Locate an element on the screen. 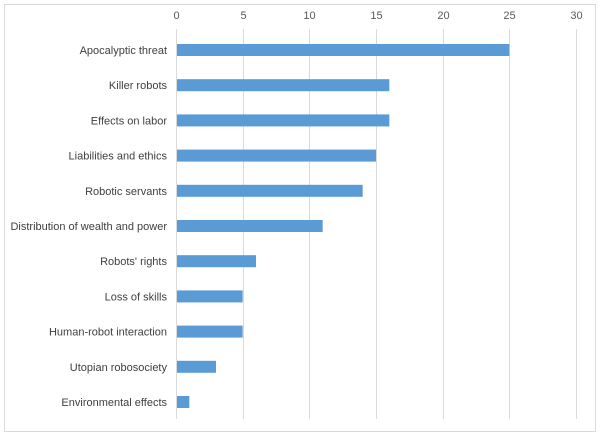  category-label: Environmental effects is located at coordinates (114, 403).